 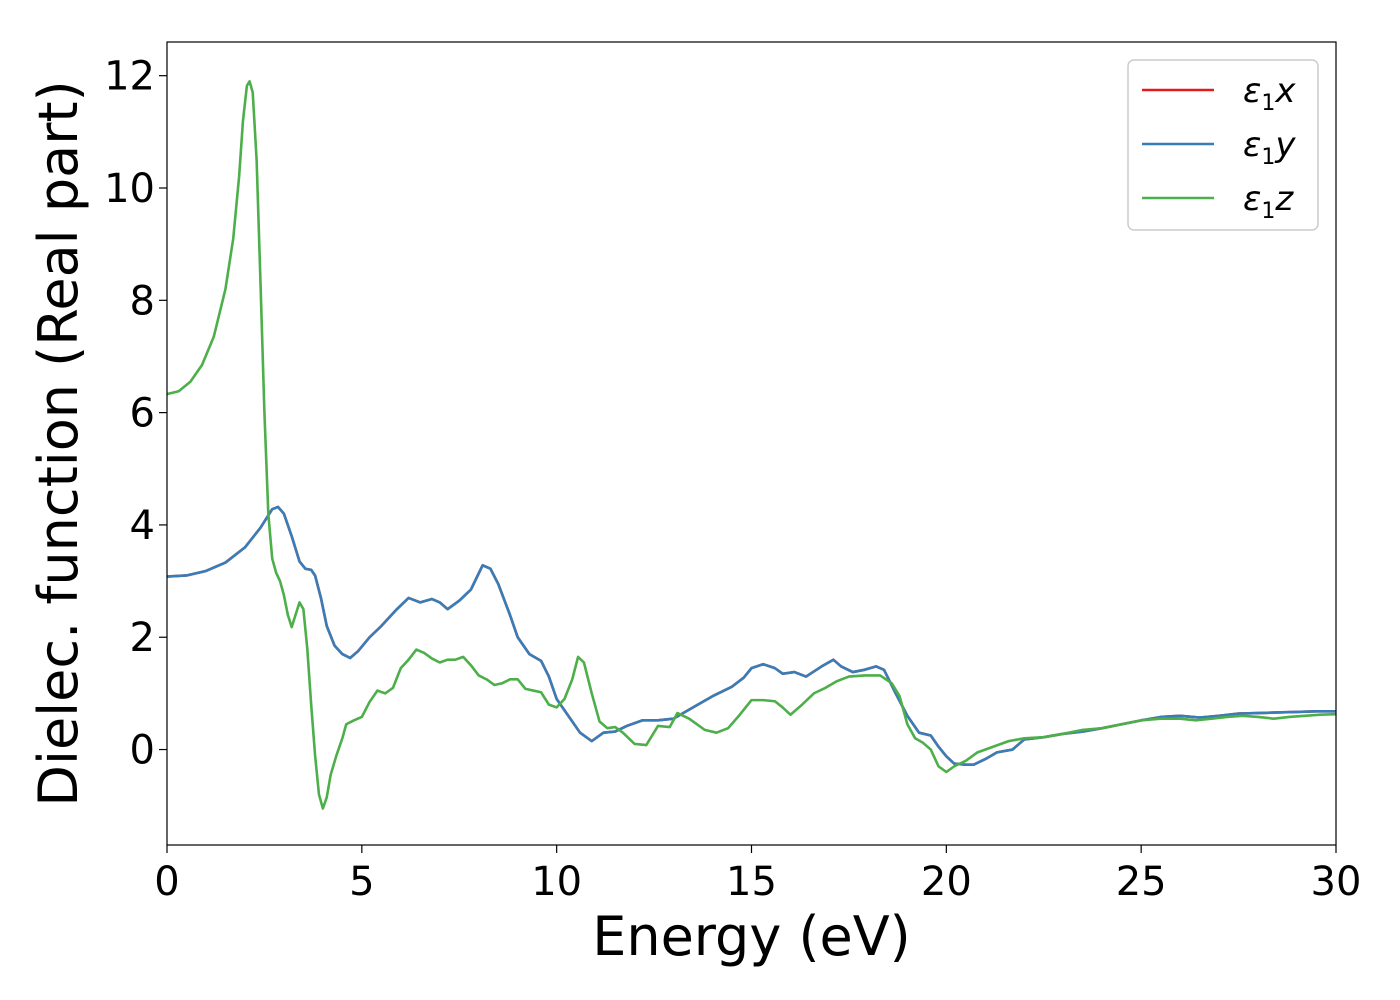 What do you see at coordinates (142, 301) in the screenshot?
I see `y-tick-label: 8` at bounding box center [142, 301].